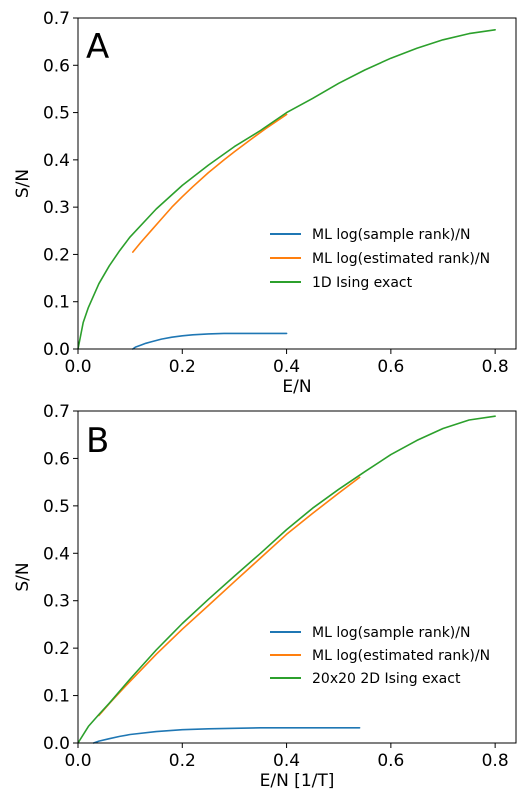 This screenshot has height=798, width=529. What do you see at coordinates (77, 367) in the screenshot?
I see `panel-a-x-tick-label: 0.0` at bounding box center [77, 367].